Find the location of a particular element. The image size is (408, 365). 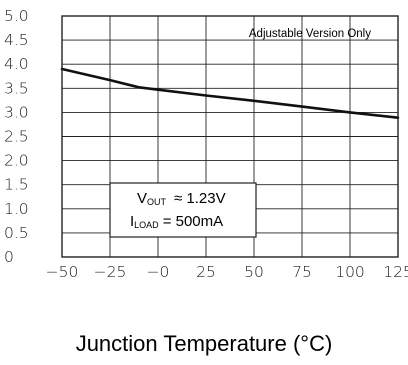

x-tick-label: 75 is located at coordinates (302, 272).